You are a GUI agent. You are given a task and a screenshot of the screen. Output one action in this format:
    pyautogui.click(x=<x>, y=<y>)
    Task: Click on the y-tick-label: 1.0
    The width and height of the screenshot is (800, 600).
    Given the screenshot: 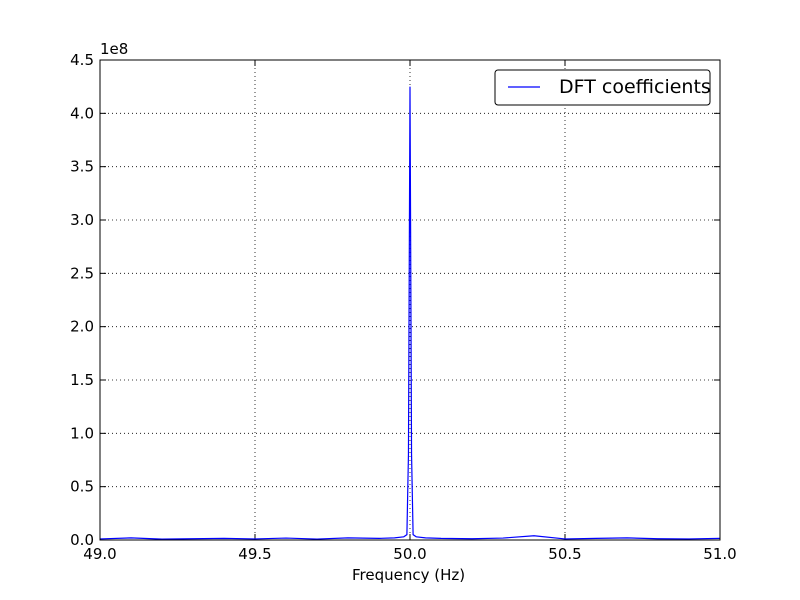 What is the action you would take?
    pyautogui.click(x=82, y=433)
    